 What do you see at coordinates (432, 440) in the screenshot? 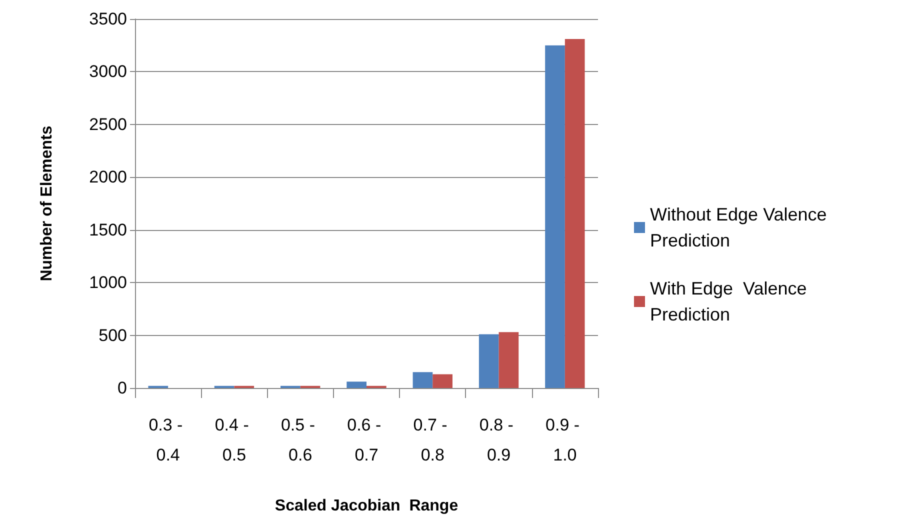
I see `x-tick-label: 0.7 - 0.8` at bounding box center [432, 440].